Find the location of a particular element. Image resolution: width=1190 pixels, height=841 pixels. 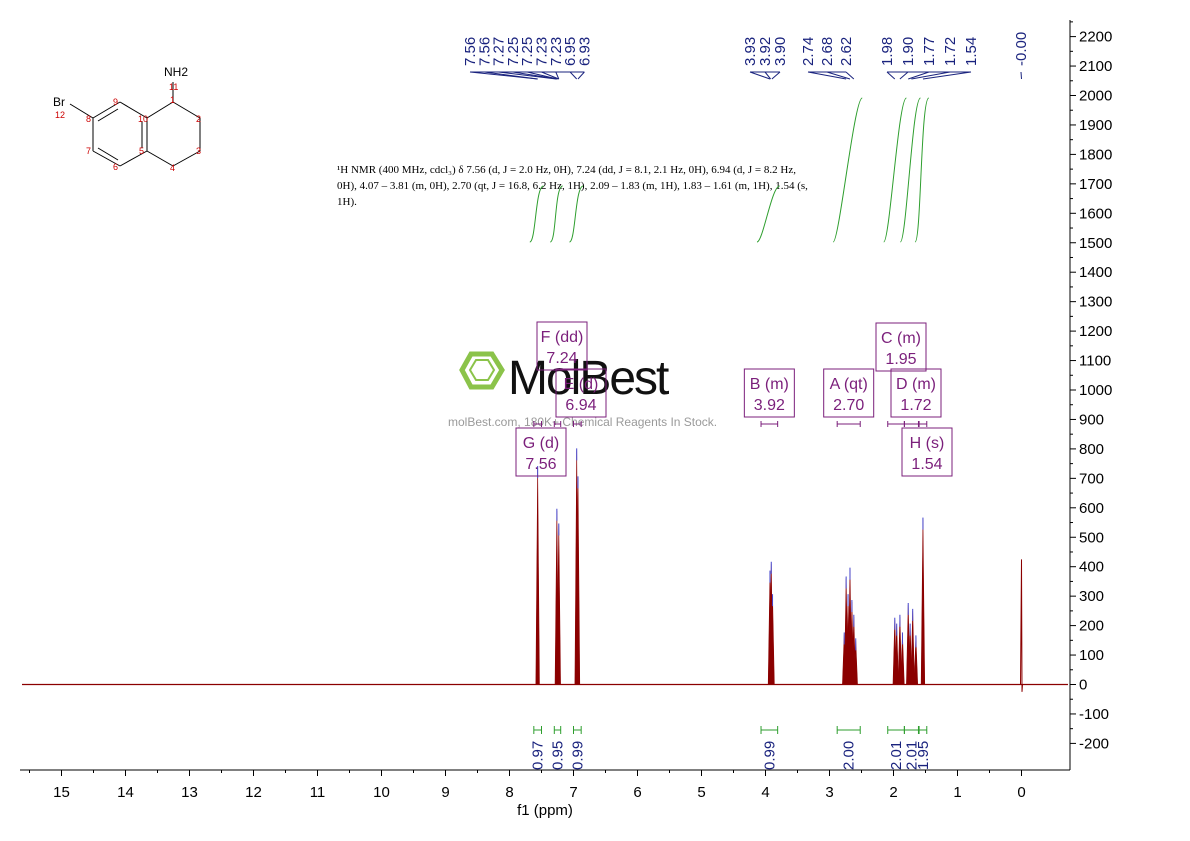

x-tick-label: 6 is located at coordinates (637, 792).